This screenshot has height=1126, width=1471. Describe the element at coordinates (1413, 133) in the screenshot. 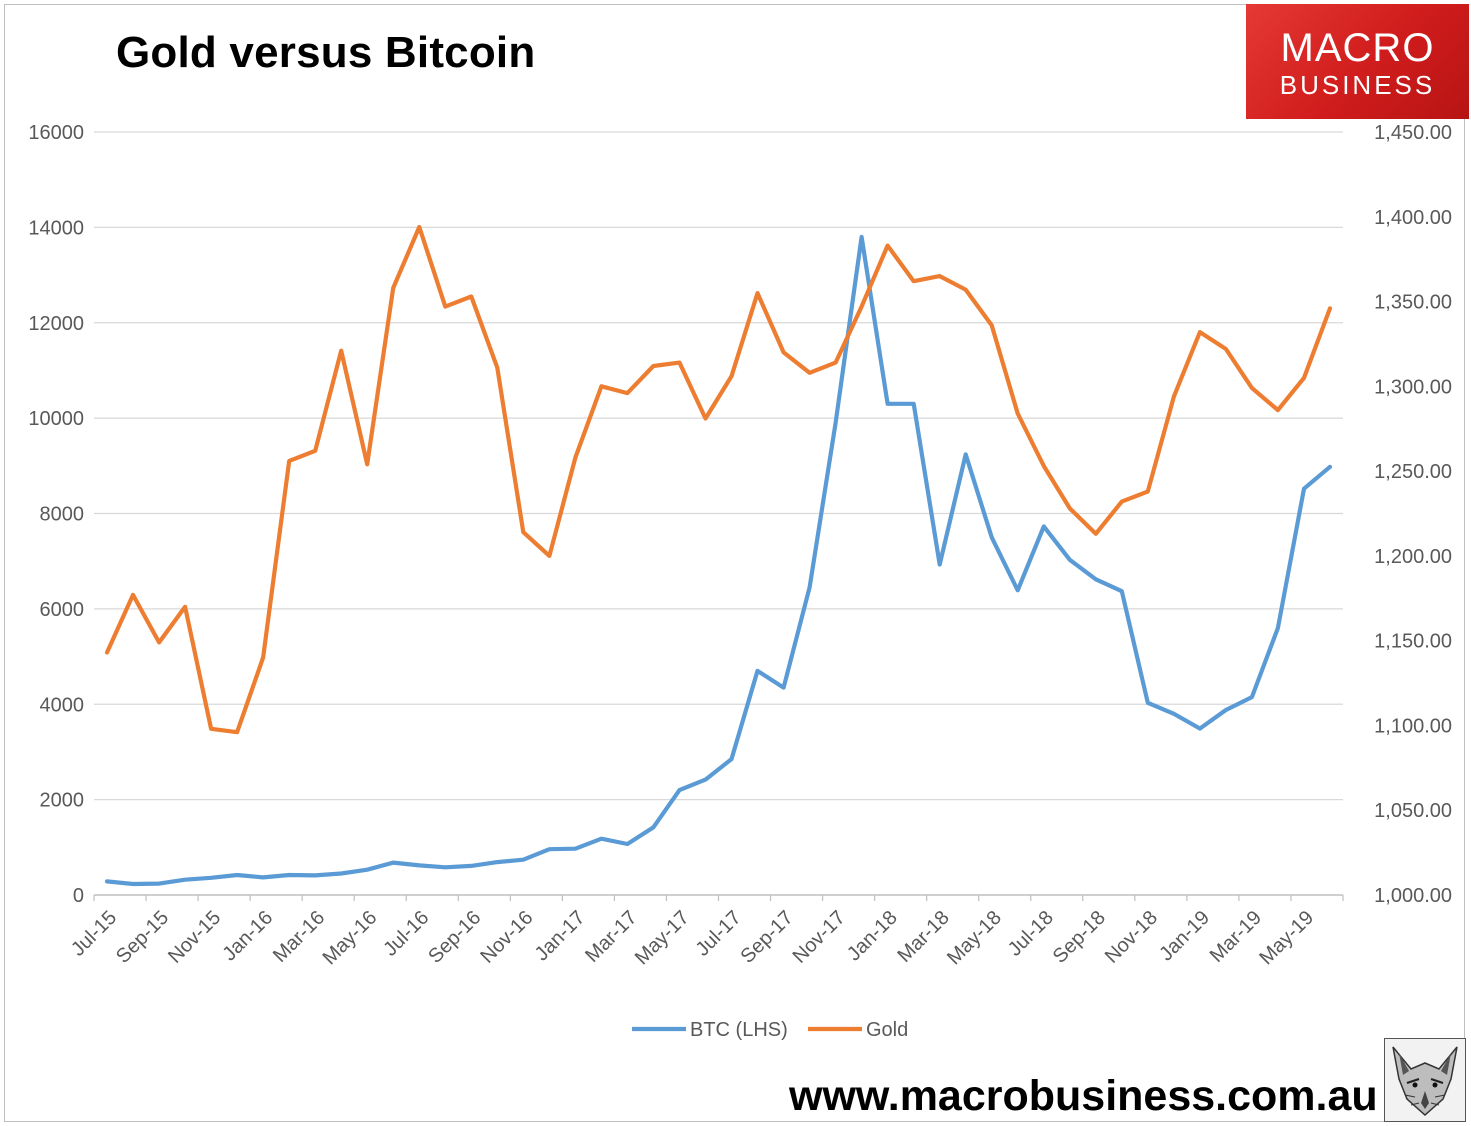

I see `right-tick-label: 1,450.00` at that location.